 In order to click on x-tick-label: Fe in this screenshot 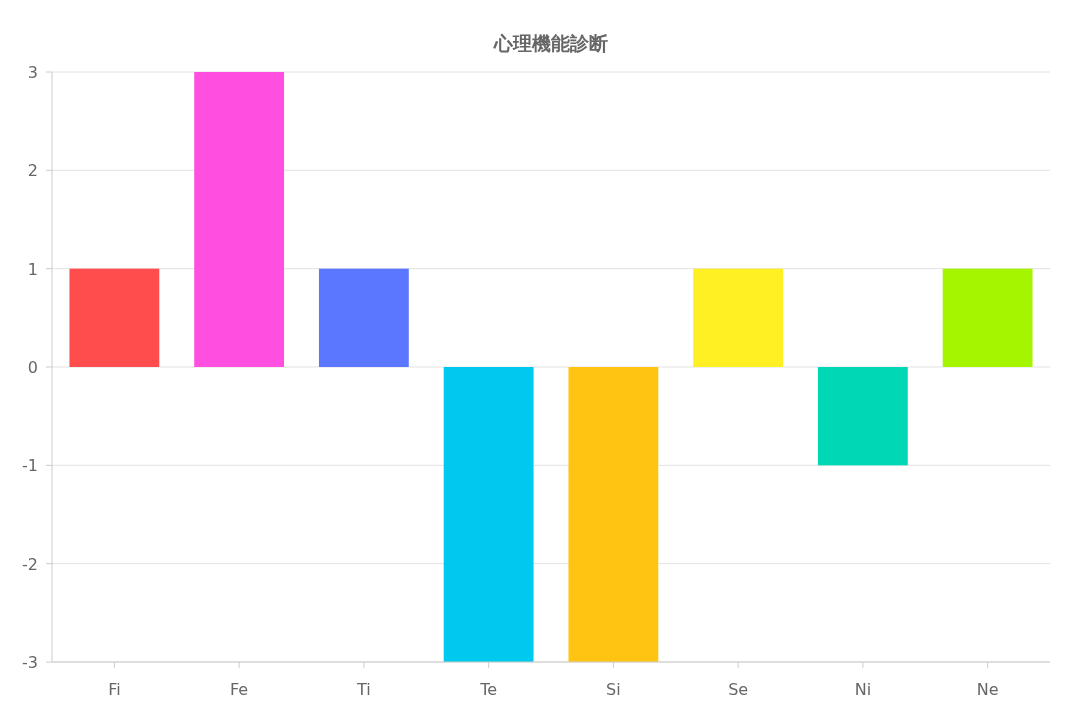, I will do `click(239, 689)`.